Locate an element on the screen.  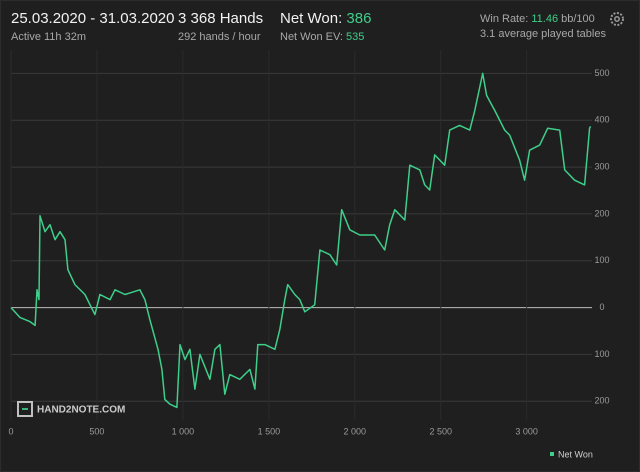
watermark-icon is located at coordinates (25, 409).